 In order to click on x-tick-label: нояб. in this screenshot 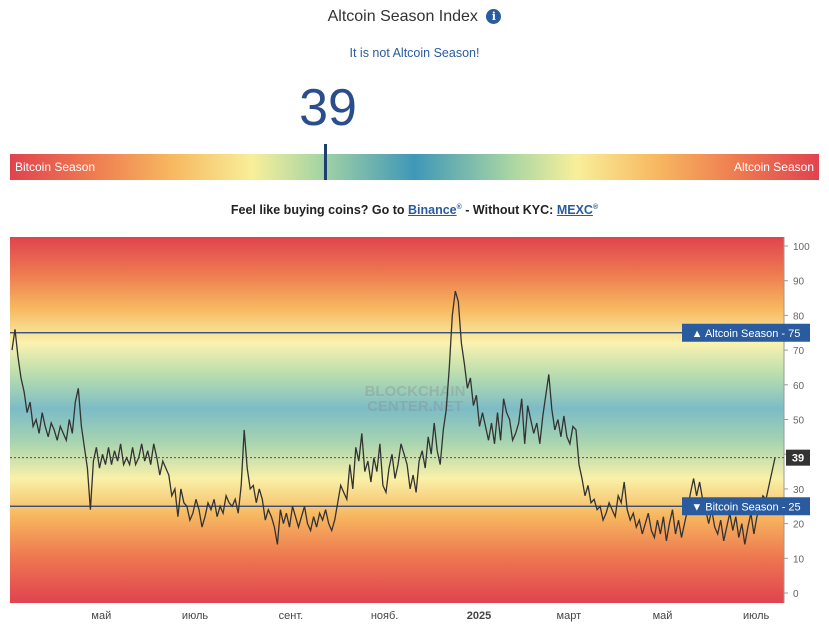, I will do `click(385, 616)`.